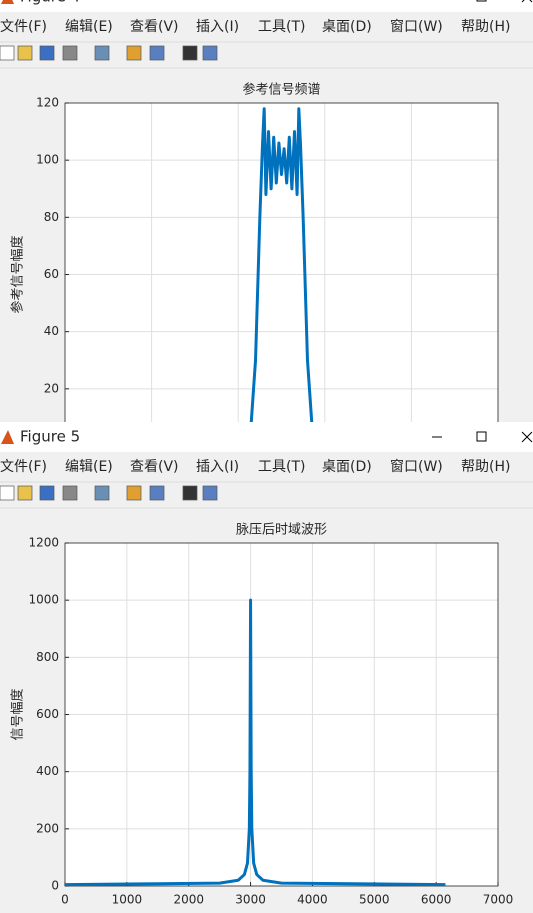 Image resolution: width=533 pixels, height=913 pixels. Describe the element at coordinates (55, 886) in the screenshot. I see `y-tick-label: 0` at that location.